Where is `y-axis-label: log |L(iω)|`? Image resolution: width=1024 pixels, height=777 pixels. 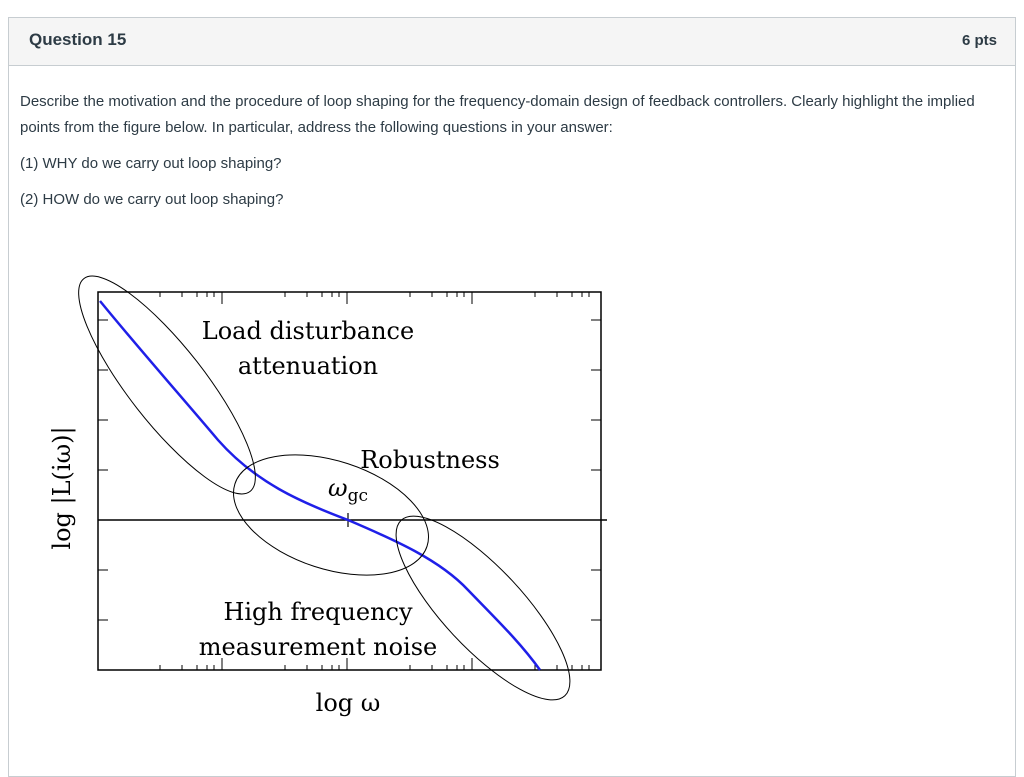 y-axis-label: log |L(iω)| is located at coordinates (62, 487).